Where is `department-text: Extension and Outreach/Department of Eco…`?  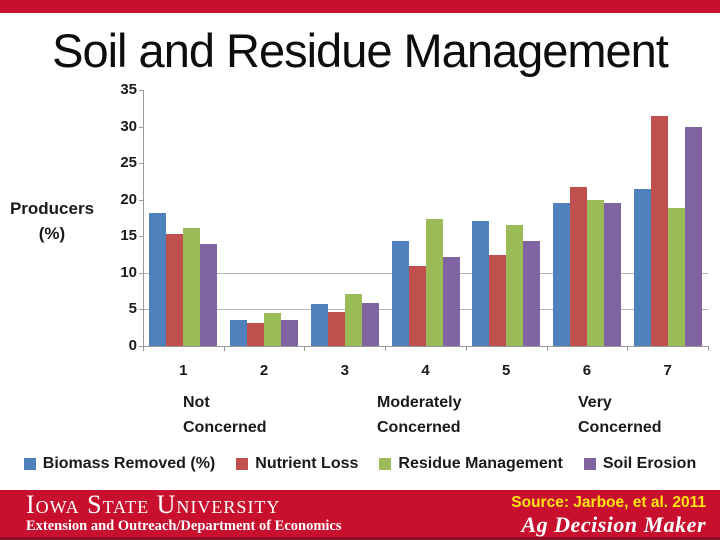 department-text: Extension and Outreach/Department of Eco… is located at coordinates (184, 526).